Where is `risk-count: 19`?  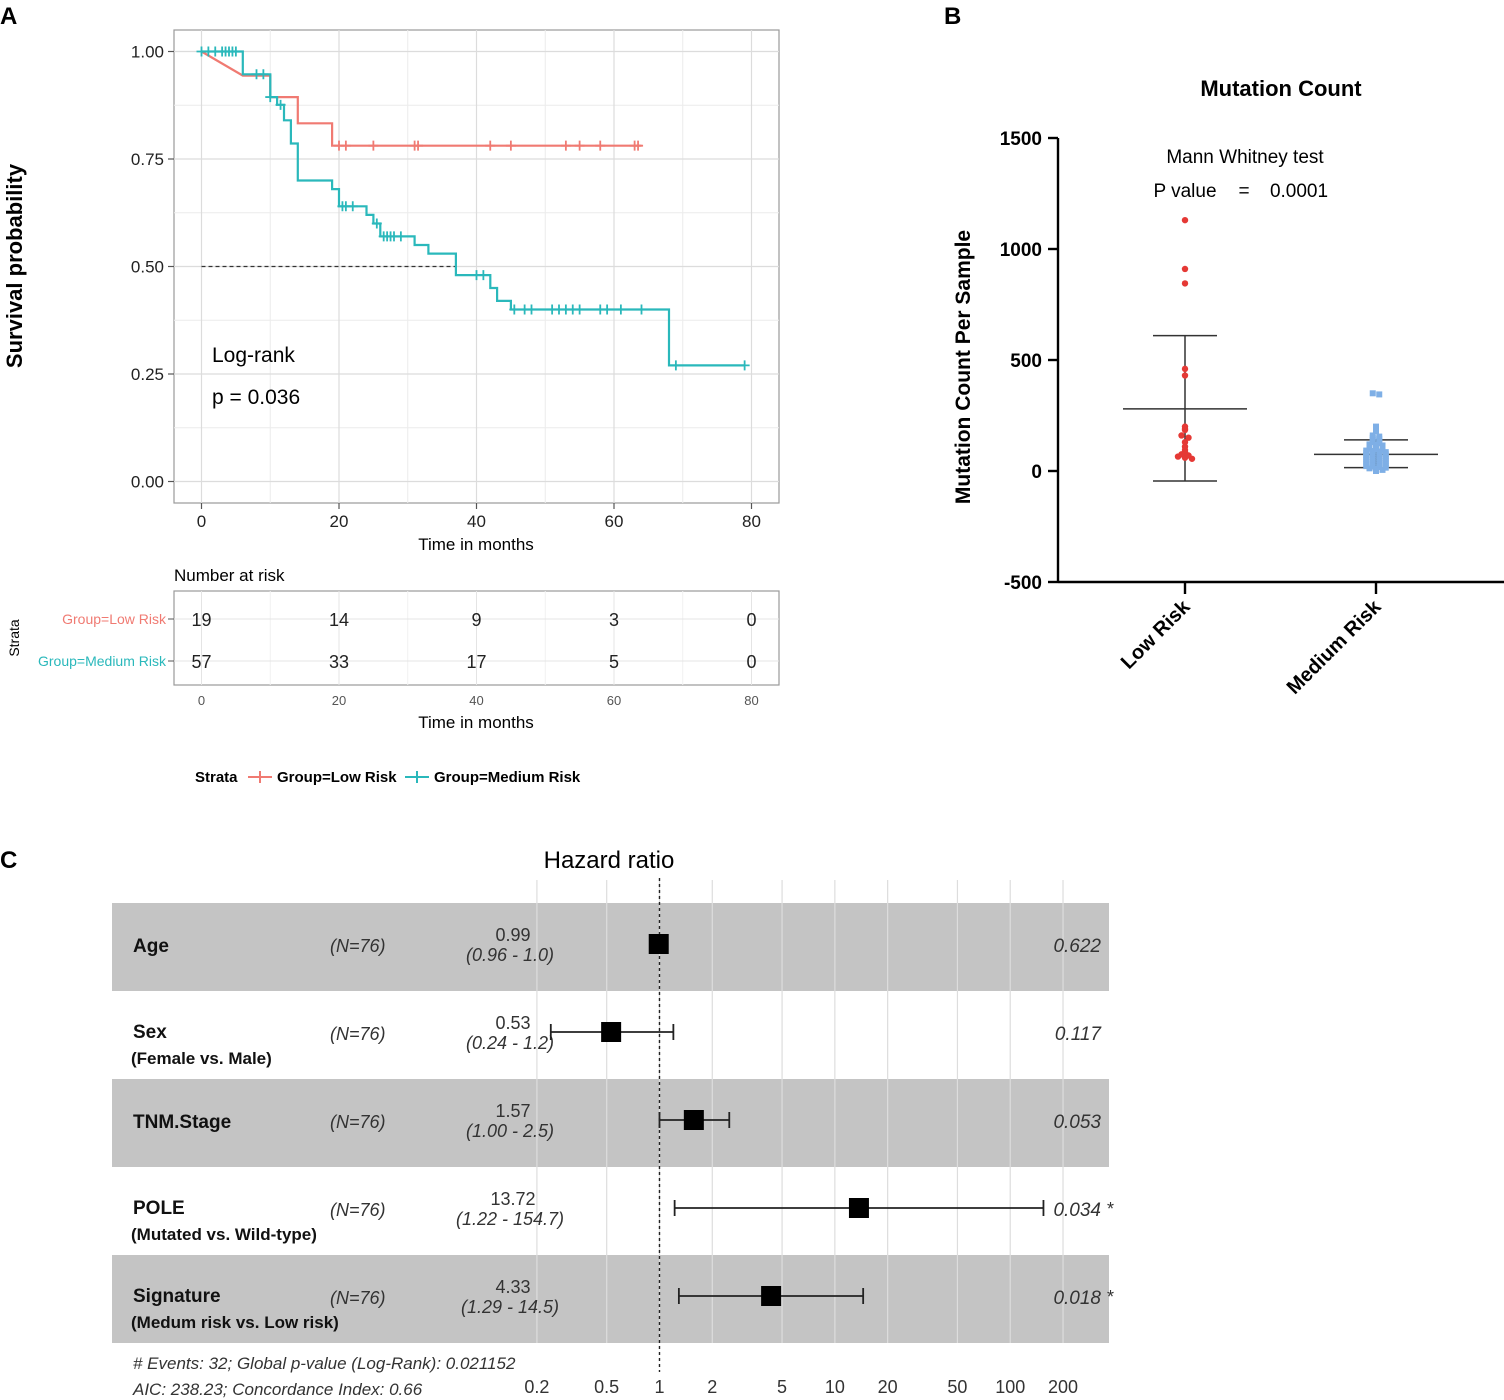 risk-count: 19 is located at coordinates (201, 620).